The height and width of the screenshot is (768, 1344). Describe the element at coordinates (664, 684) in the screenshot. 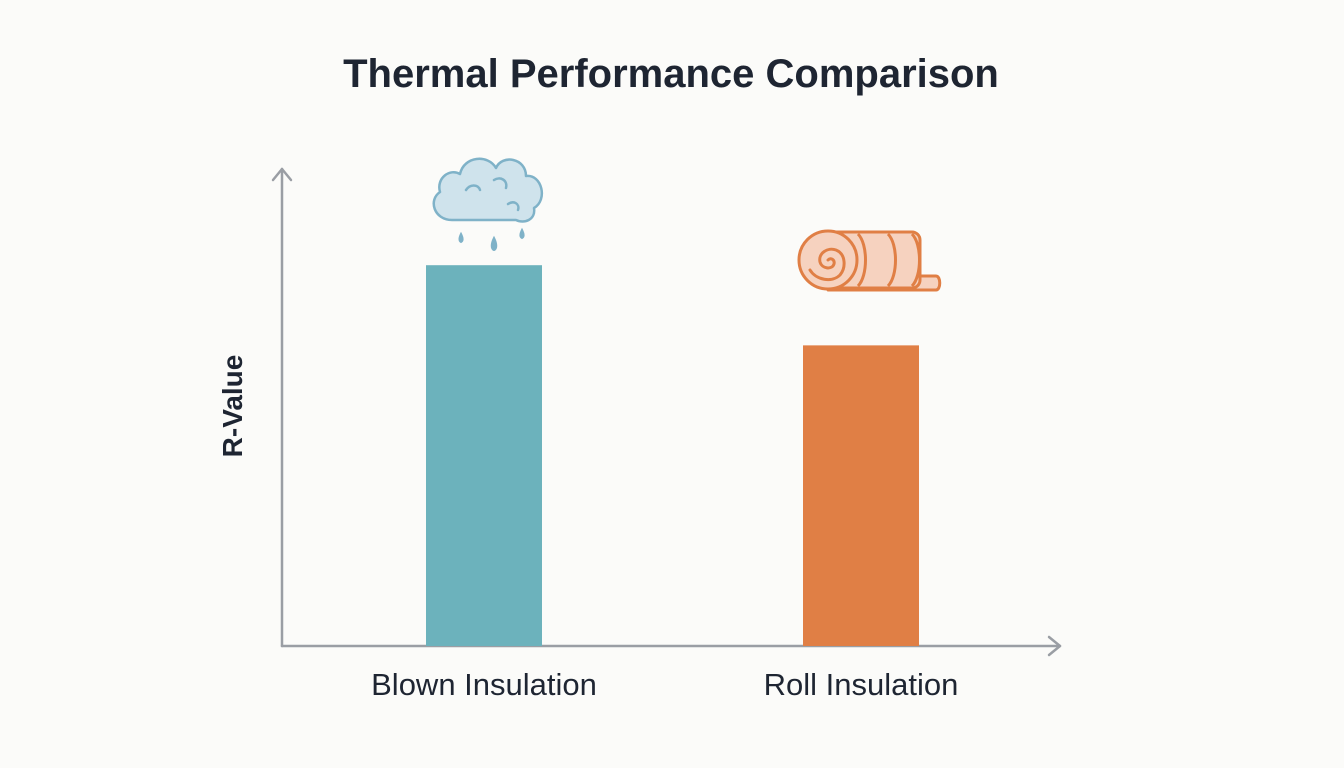

I see `x-tick-labels: Blown Insulation Roll Insulation` at that location.